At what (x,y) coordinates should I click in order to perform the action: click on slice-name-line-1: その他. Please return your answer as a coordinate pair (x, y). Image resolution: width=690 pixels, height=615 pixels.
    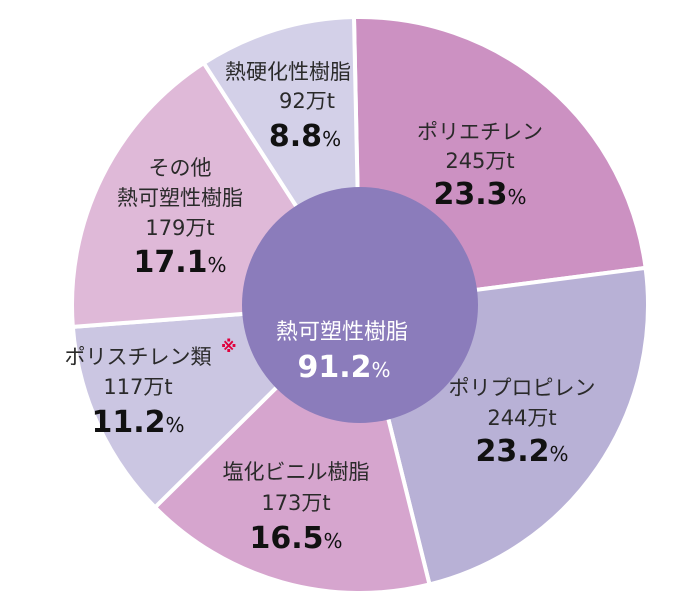
    Looking at the image, I should click on (180, 168).